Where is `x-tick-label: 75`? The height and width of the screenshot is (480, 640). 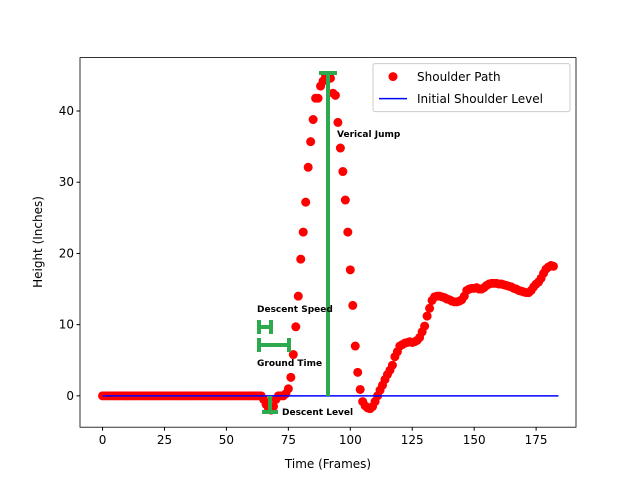
x-tick-label: 75 is located at coordinates (288, 440).